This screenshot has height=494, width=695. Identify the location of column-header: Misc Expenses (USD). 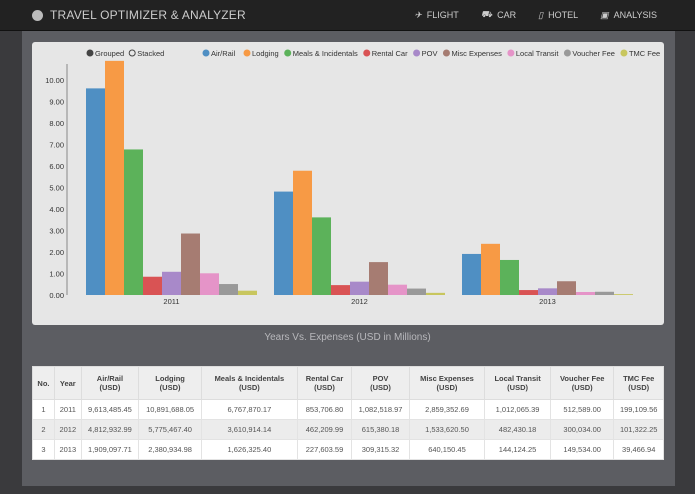
(447, 383).